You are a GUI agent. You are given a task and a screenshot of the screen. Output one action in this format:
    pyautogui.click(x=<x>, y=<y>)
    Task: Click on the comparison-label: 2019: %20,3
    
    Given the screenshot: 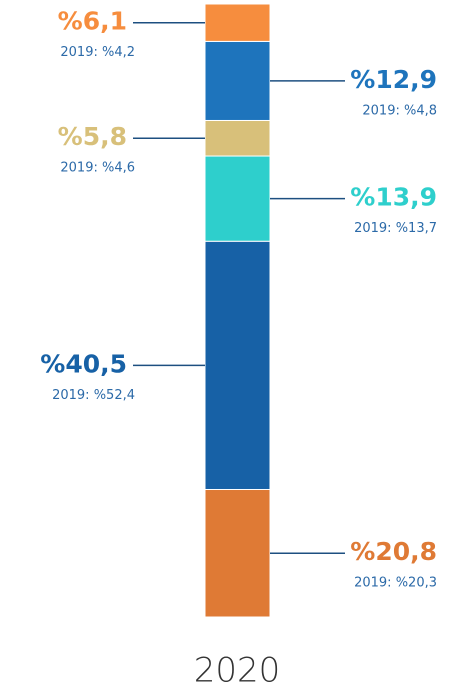 What is the action you would take?
    pyautogui.click(x=395, y=583)
    